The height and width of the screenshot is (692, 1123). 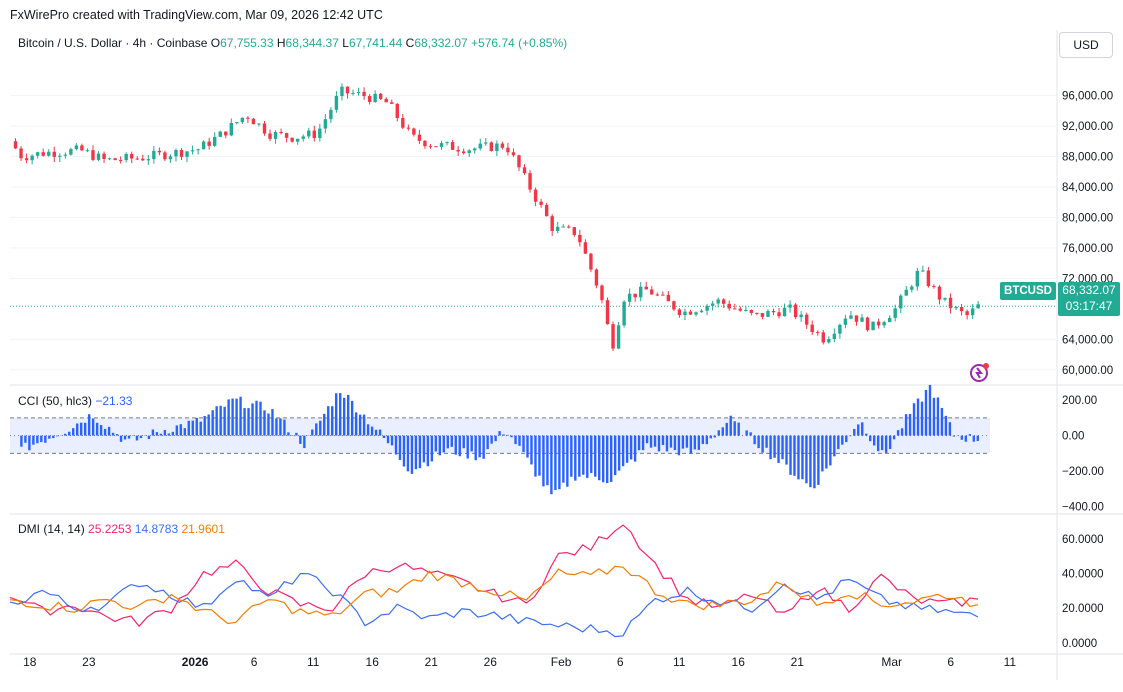 What do you see at coordinates (110, 529) in the screenshot?
I see `dmi-plus-value: 25.2253` at bounding box center [110, 529].